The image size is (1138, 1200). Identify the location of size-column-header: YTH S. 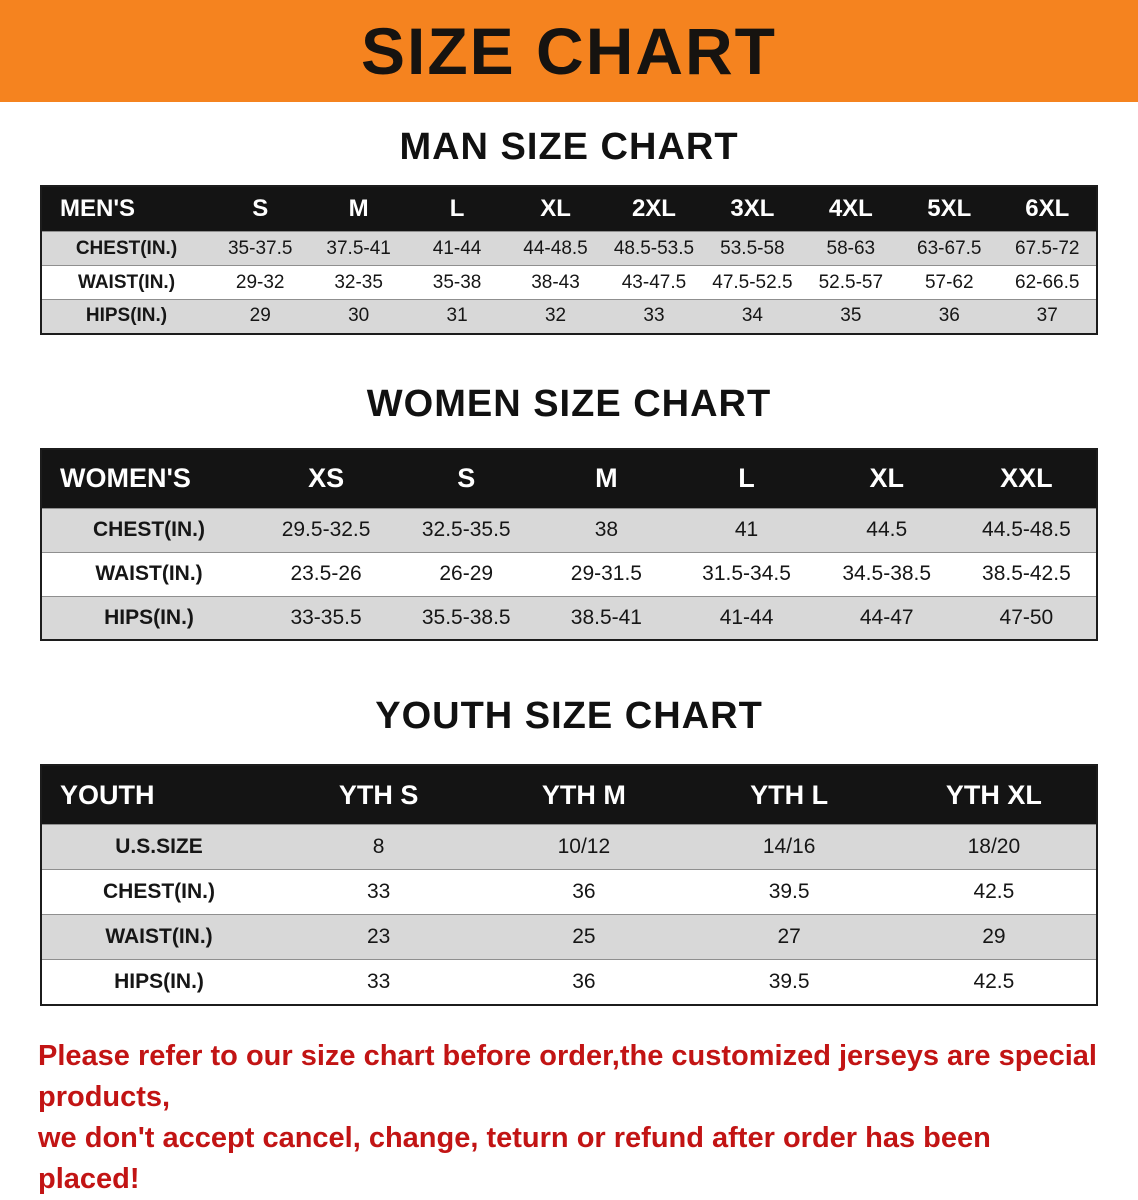
(378, 795).